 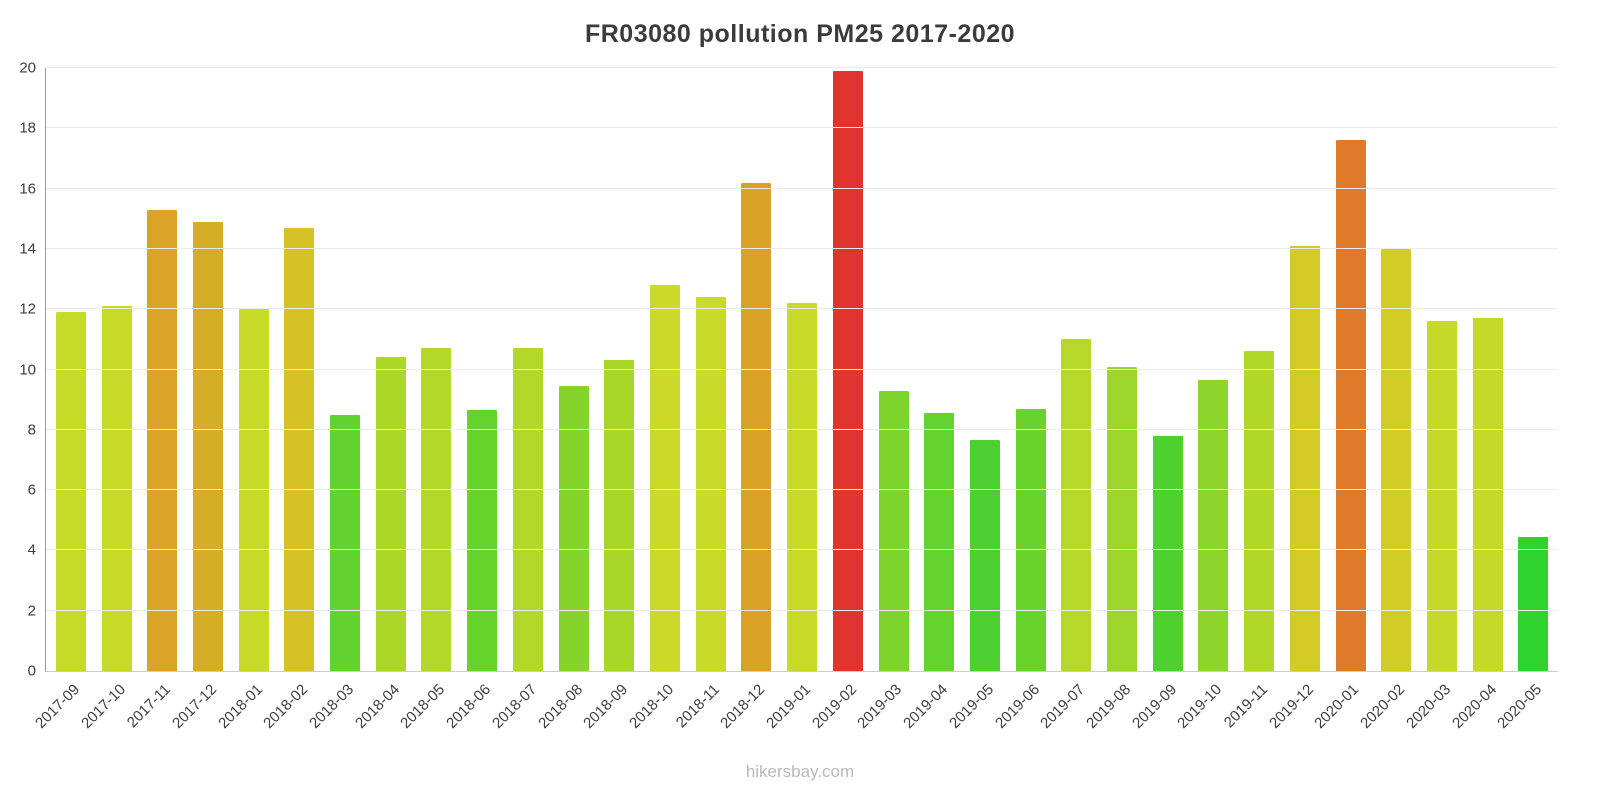 What do you see at coordinates (800, 34) in the screenshot?
I see `chart-title: FR03080 pollution PM25 2017-2020` at bounding box center [800, 34].